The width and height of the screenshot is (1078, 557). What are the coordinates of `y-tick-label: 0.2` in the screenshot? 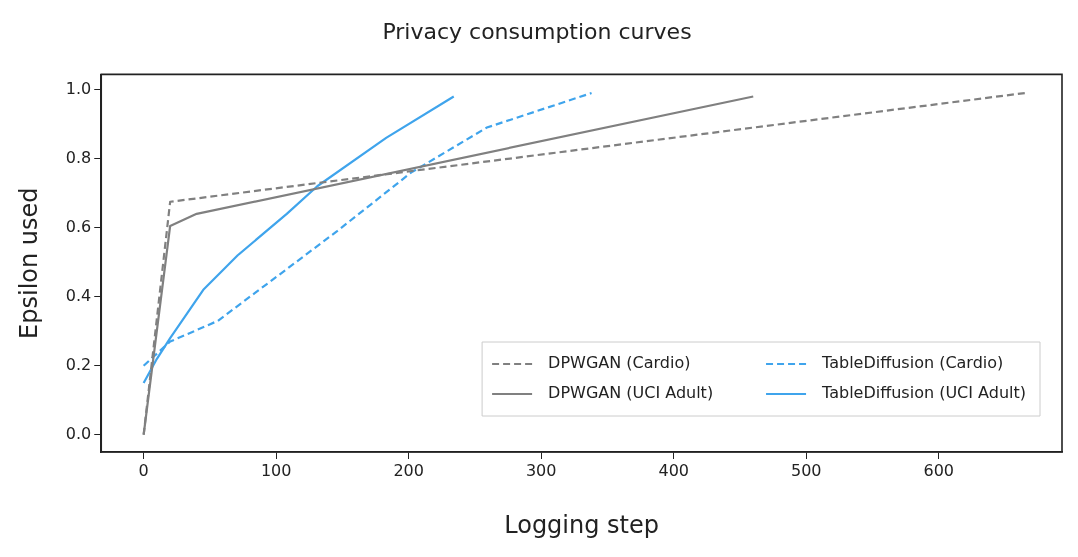 It's located at (78, 364).